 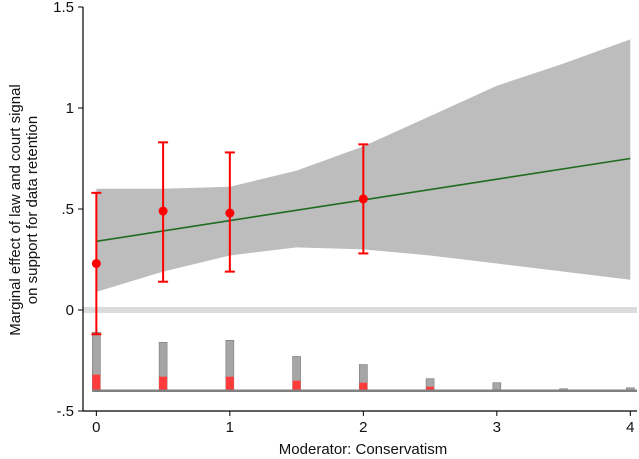 What do you see at coordinates (70, 310) in the screenshot?
I see `y-tick-label: 0` at bounding box center [70, 310].